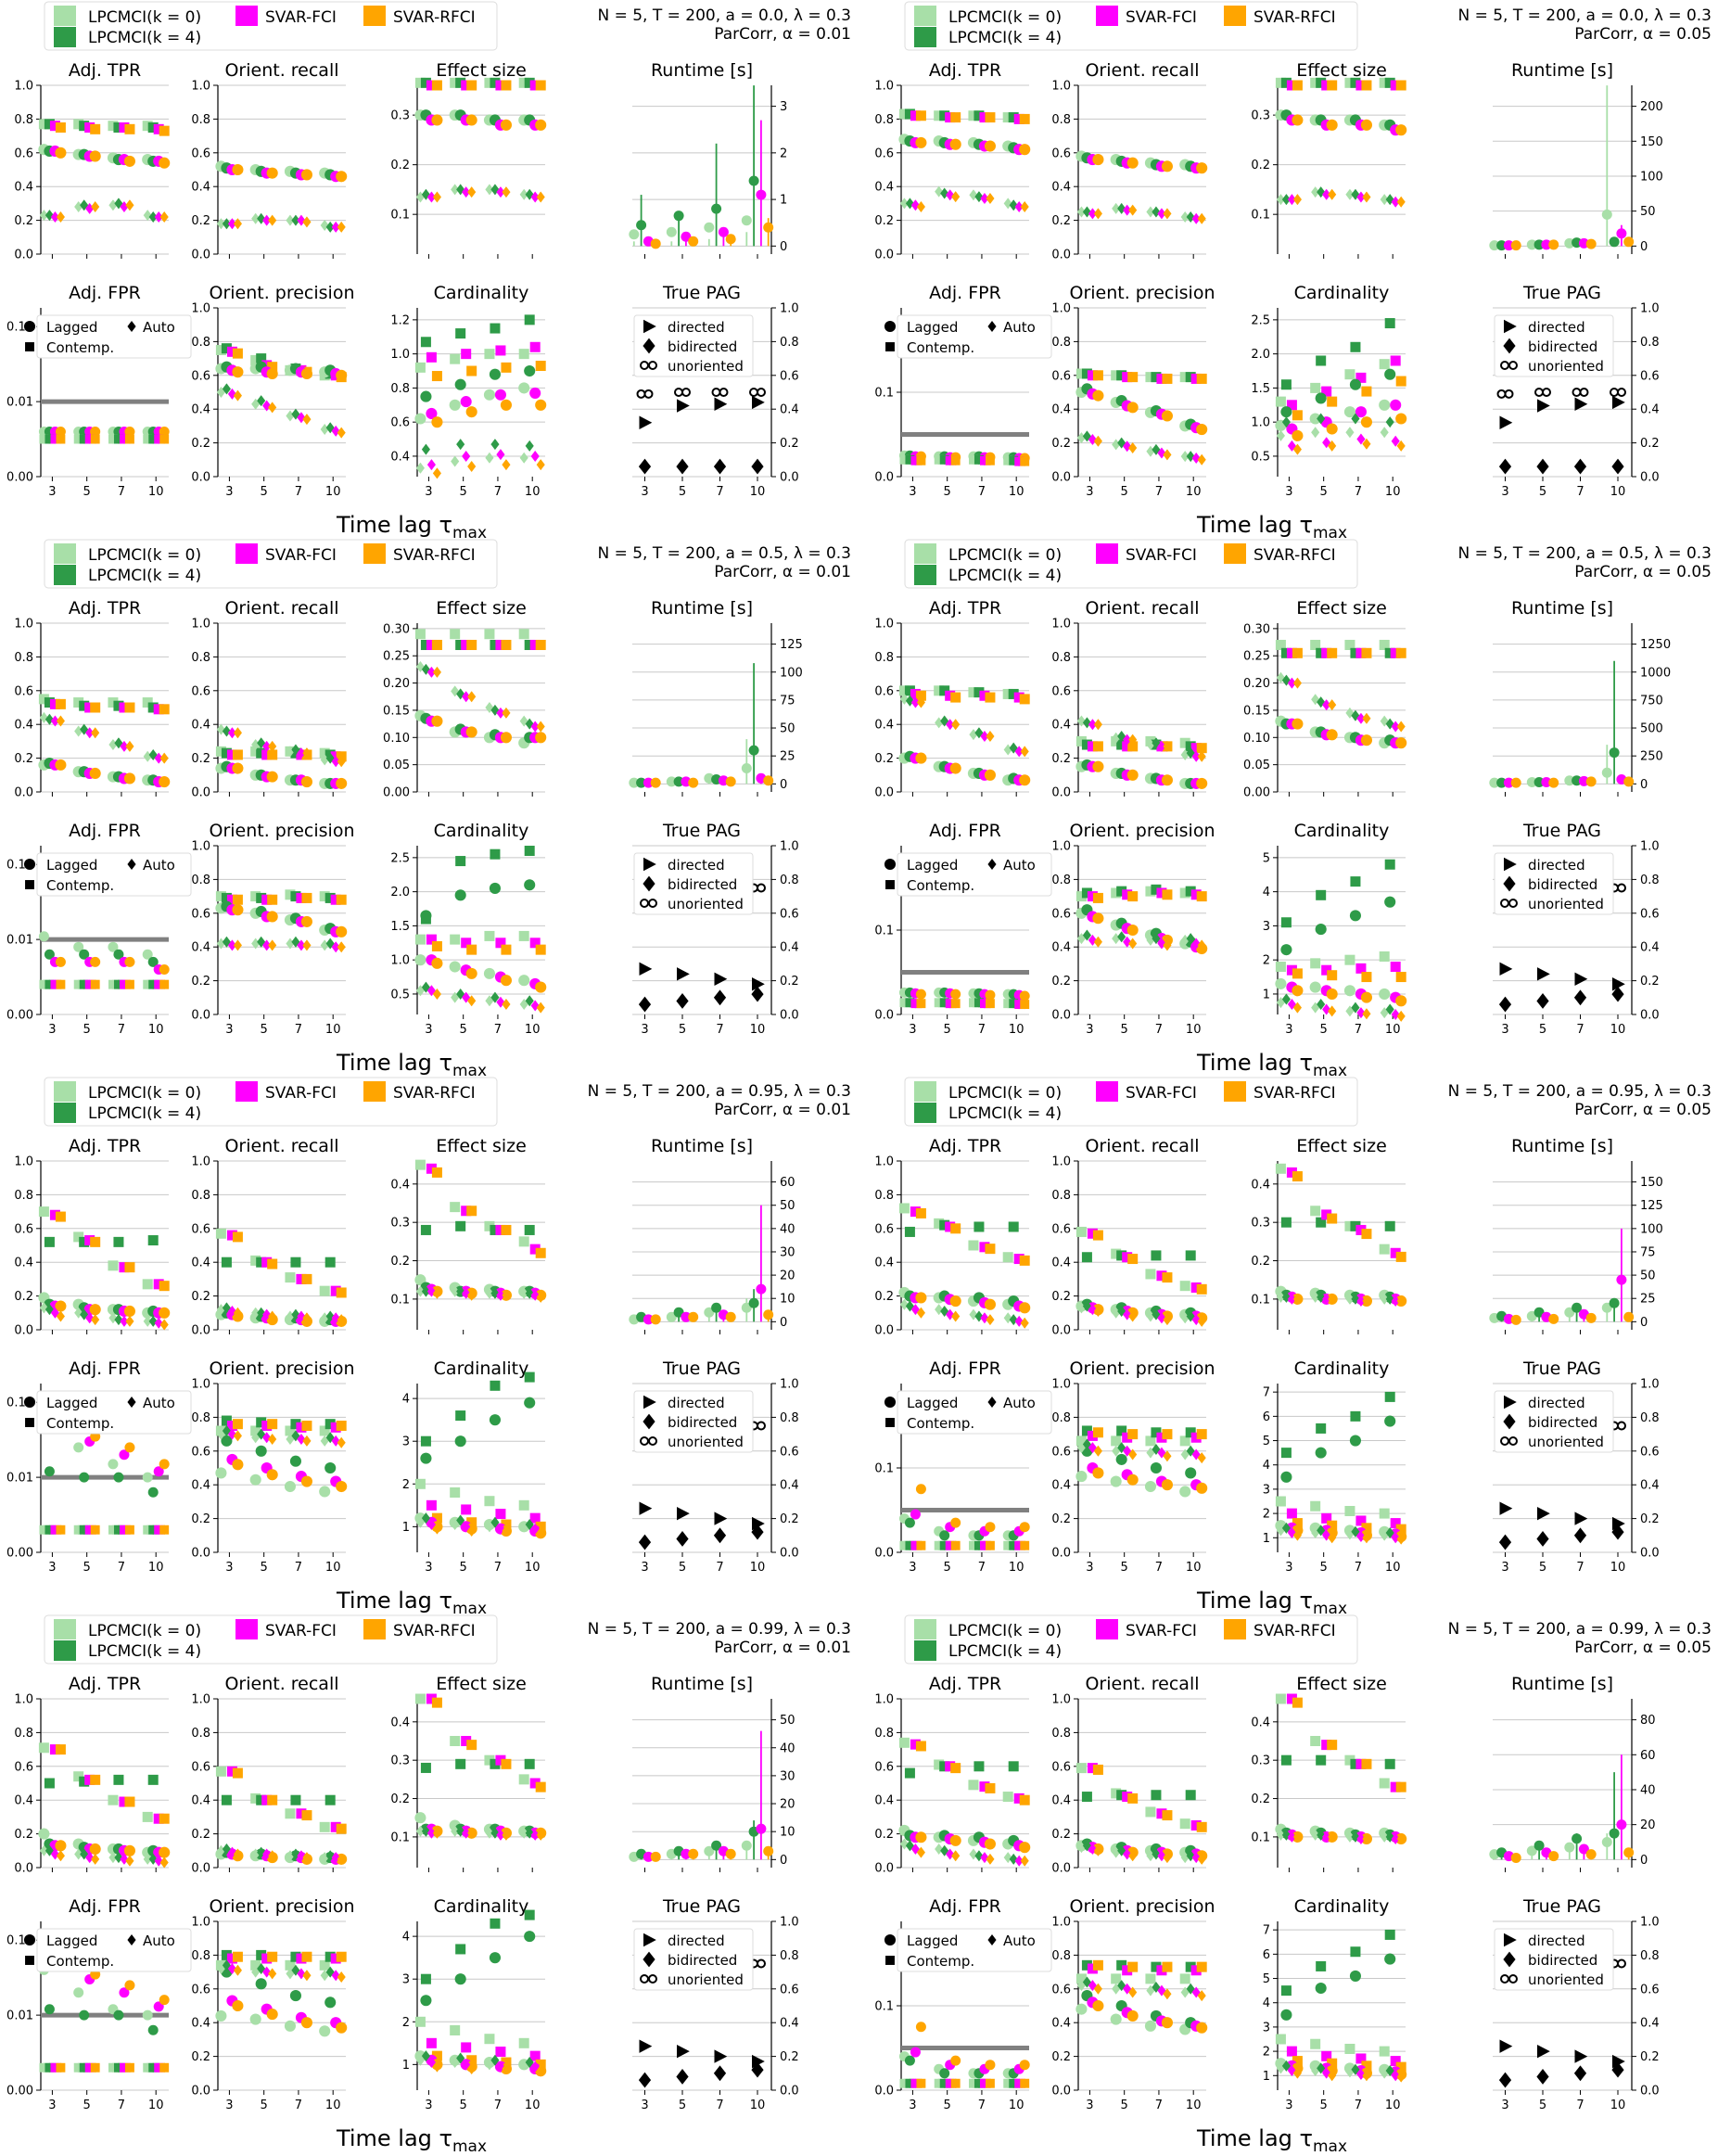  Describe the element at coordinates (1644, 785) in the screenshot. I see `y-tick-label: 0` at that location.